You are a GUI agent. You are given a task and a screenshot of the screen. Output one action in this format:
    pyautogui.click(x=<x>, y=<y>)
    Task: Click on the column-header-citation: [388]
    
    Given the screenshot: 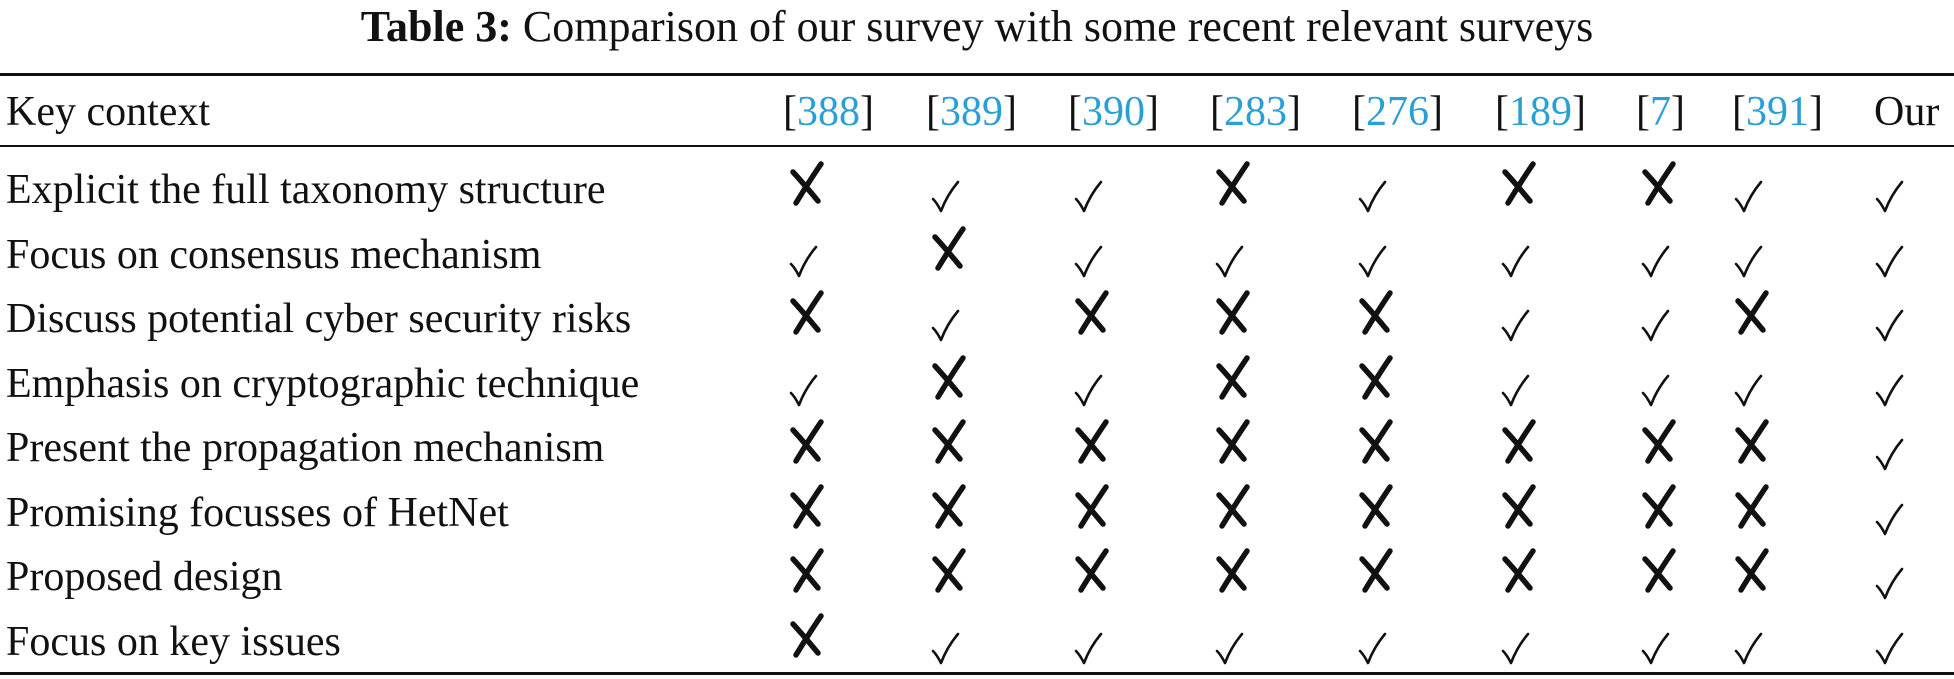 What is the action you would take?
    pyautogui.click(x=828, y=112)
    